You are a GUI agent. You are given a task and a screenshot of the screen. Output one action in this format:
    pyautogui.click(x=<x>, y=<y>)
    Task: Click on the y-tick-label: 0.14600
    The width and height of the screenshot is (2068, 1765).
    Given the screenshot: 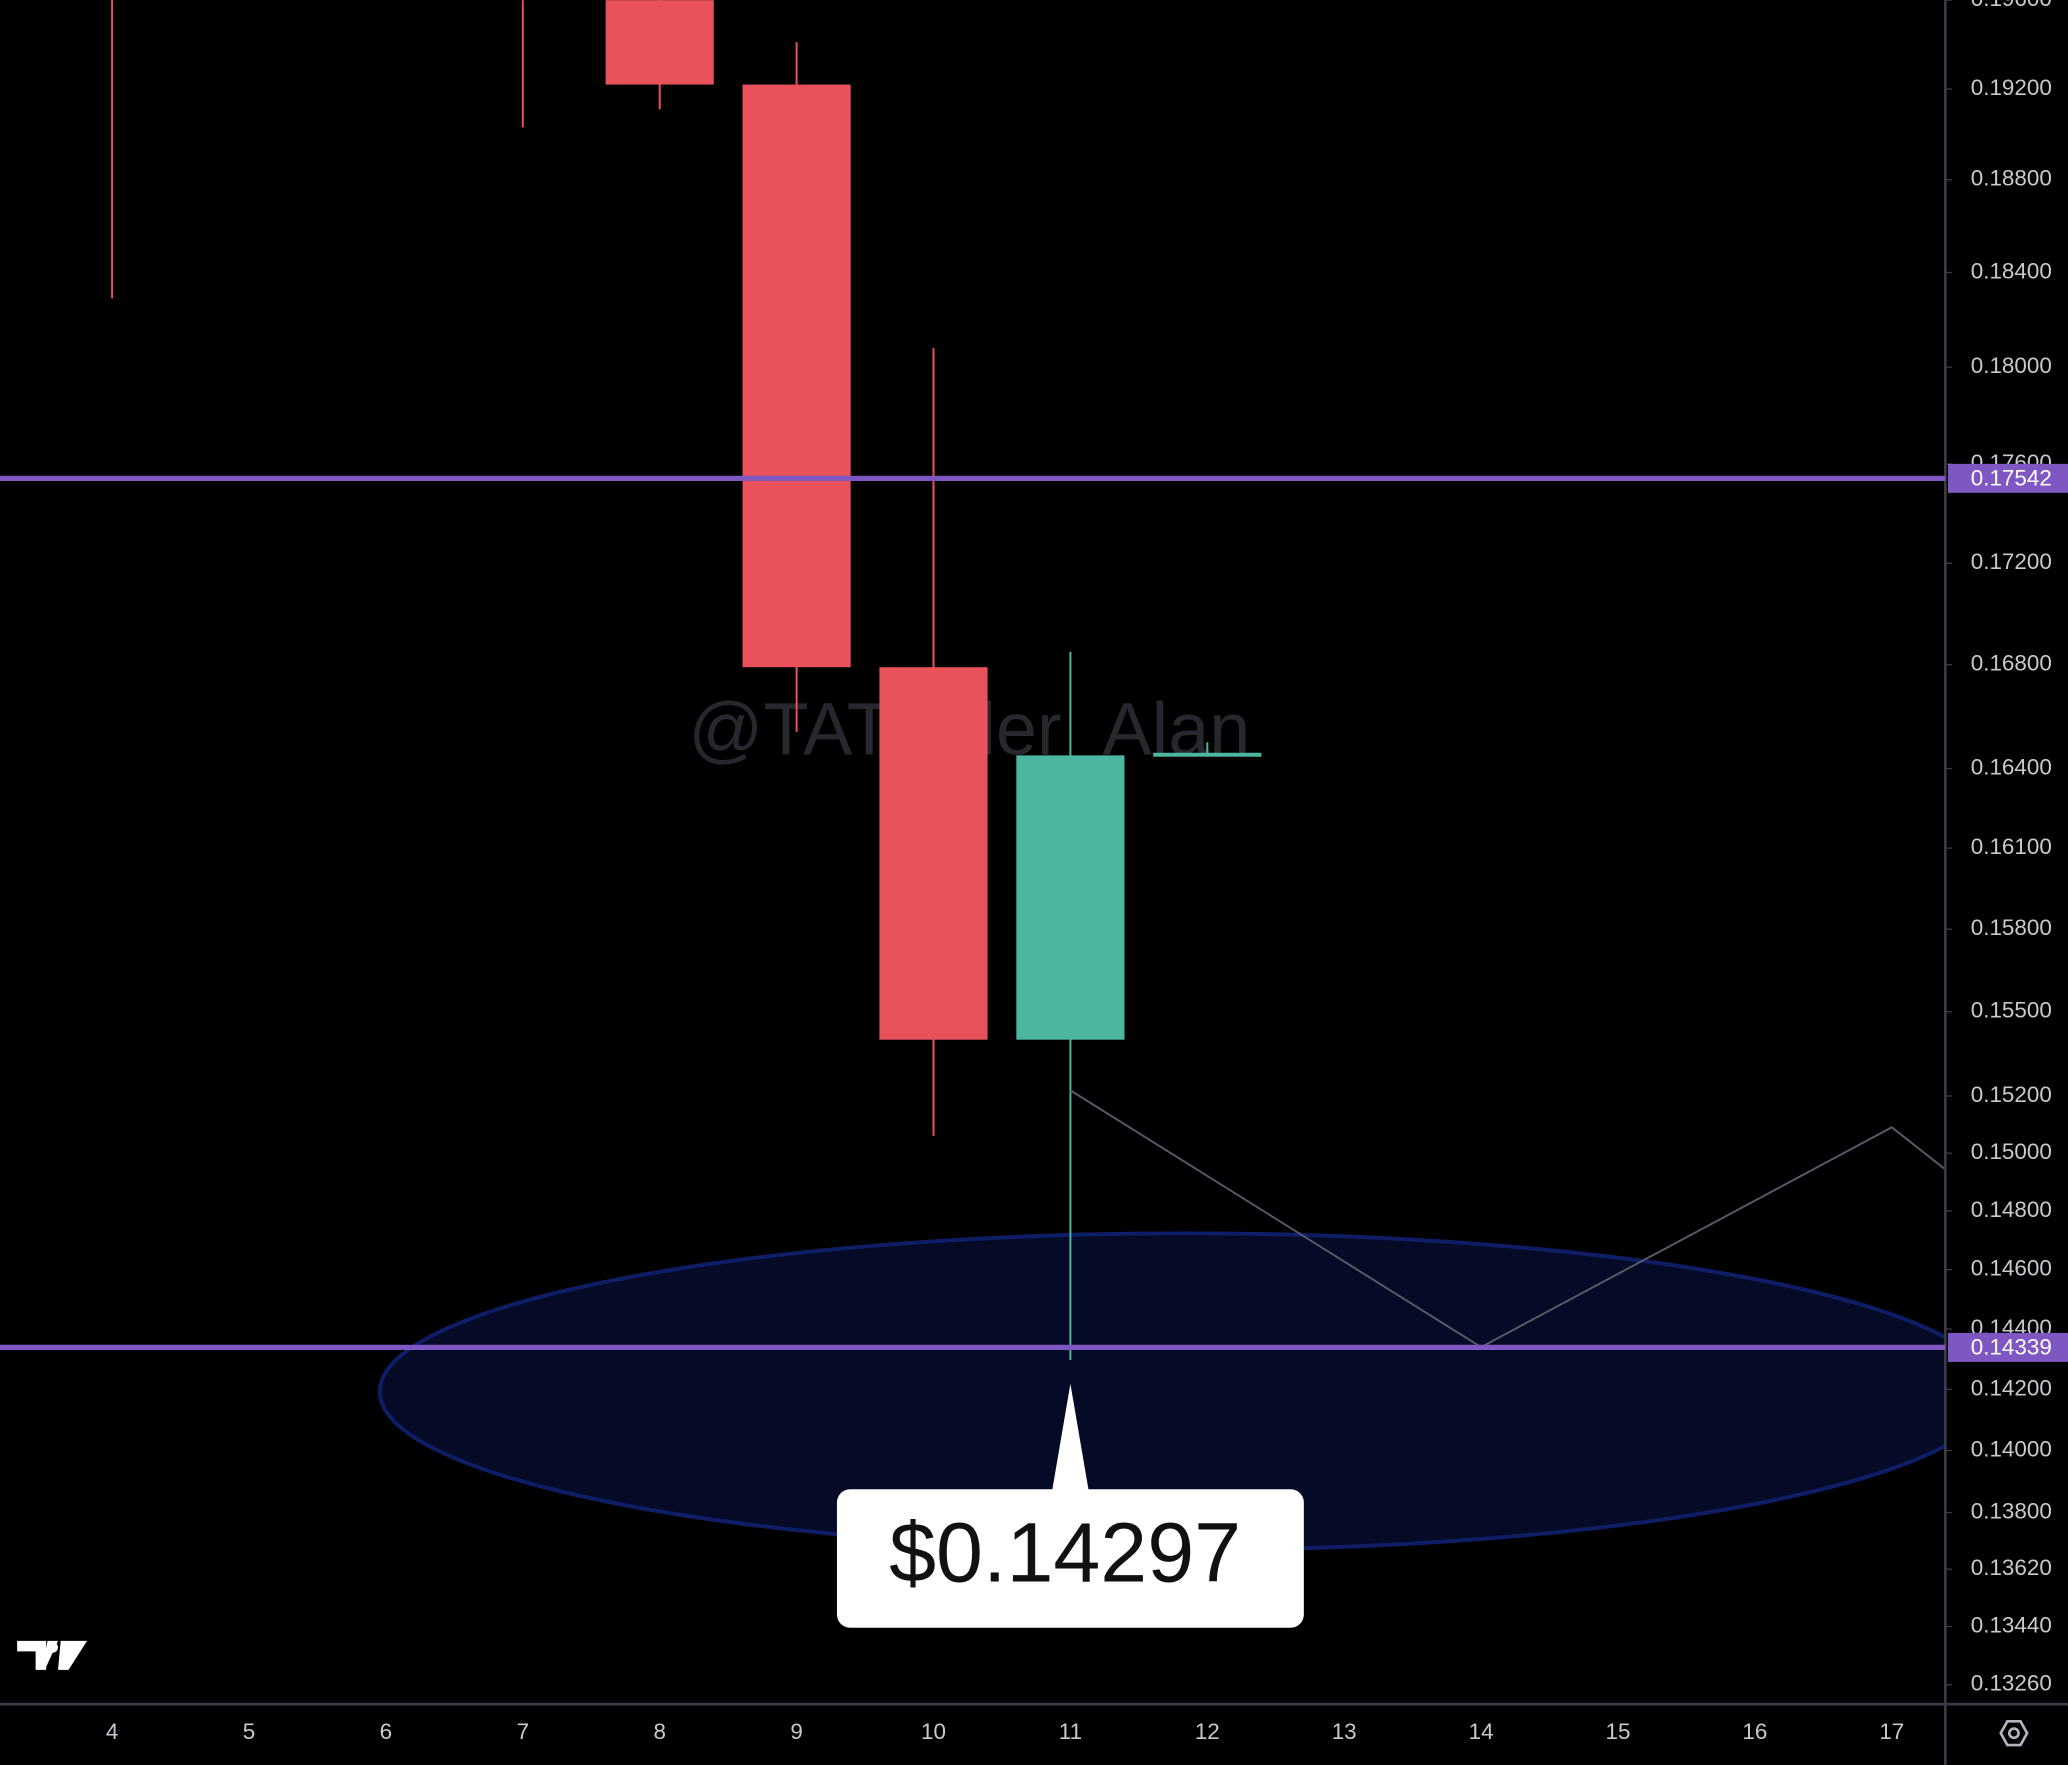 What is the action you would take?
    pyautogui.click(x=2011, y=1268)
    